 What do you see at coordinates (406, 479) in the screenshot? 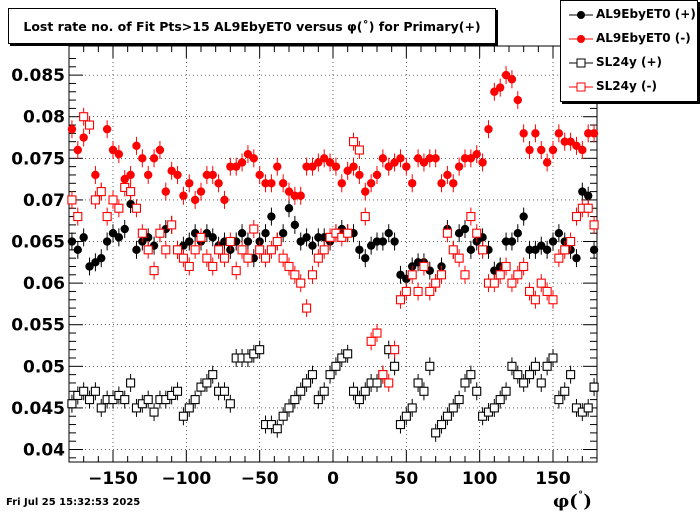
I see `x-tick-label: 50` at bounding box center [406, 479].